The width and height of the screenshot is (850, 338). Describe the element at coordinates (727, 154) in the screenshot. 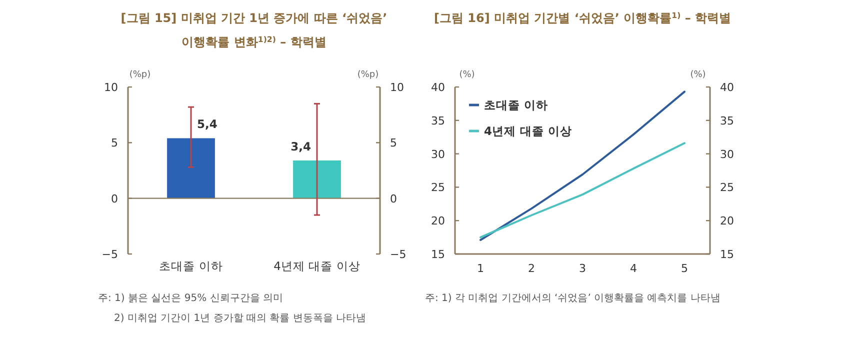

I see `y2-tick-label: 30` at that location.